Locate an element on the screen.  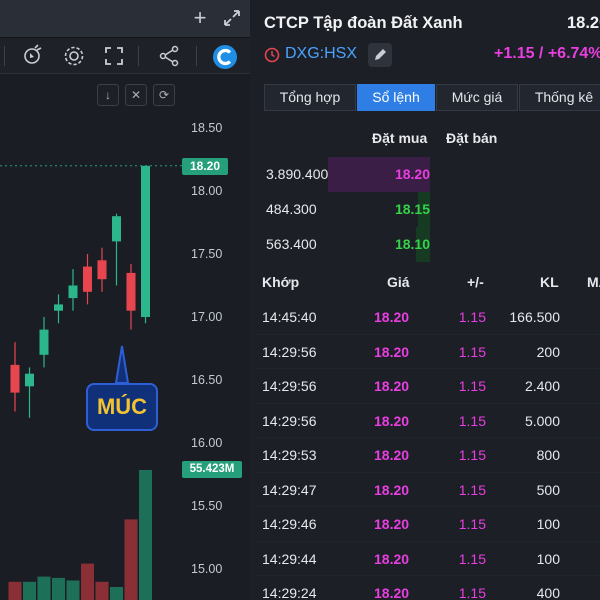
tab-muc-gia: Mức giá is located at coordinates (477, 97).